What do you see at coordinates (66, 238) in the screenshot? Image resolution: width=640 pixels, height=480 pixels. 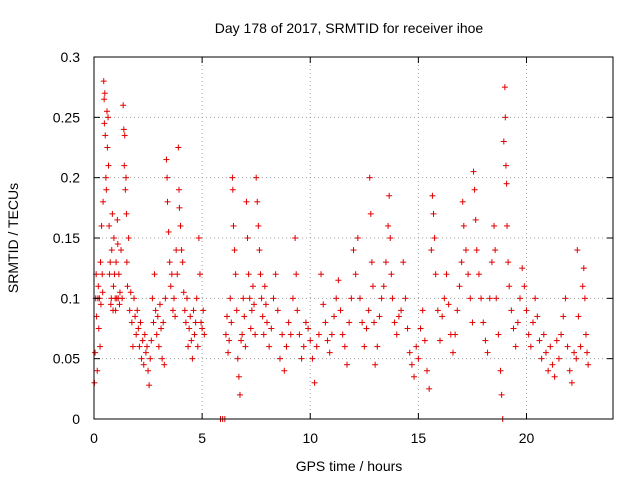 I see `y-tick-label: 0.15` at bounding box center [66, 238].